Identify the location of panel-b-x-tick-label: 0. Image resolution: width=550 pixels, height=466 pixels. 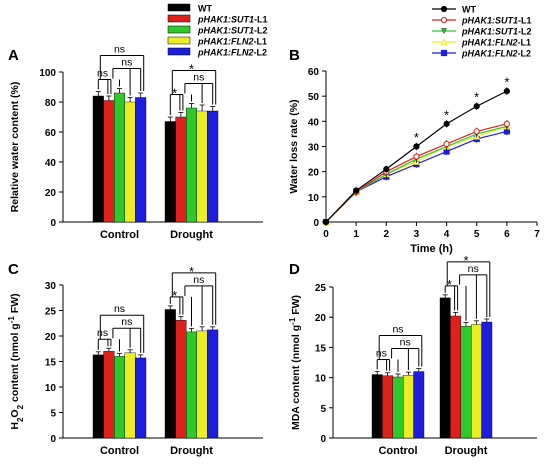
(326, 234).